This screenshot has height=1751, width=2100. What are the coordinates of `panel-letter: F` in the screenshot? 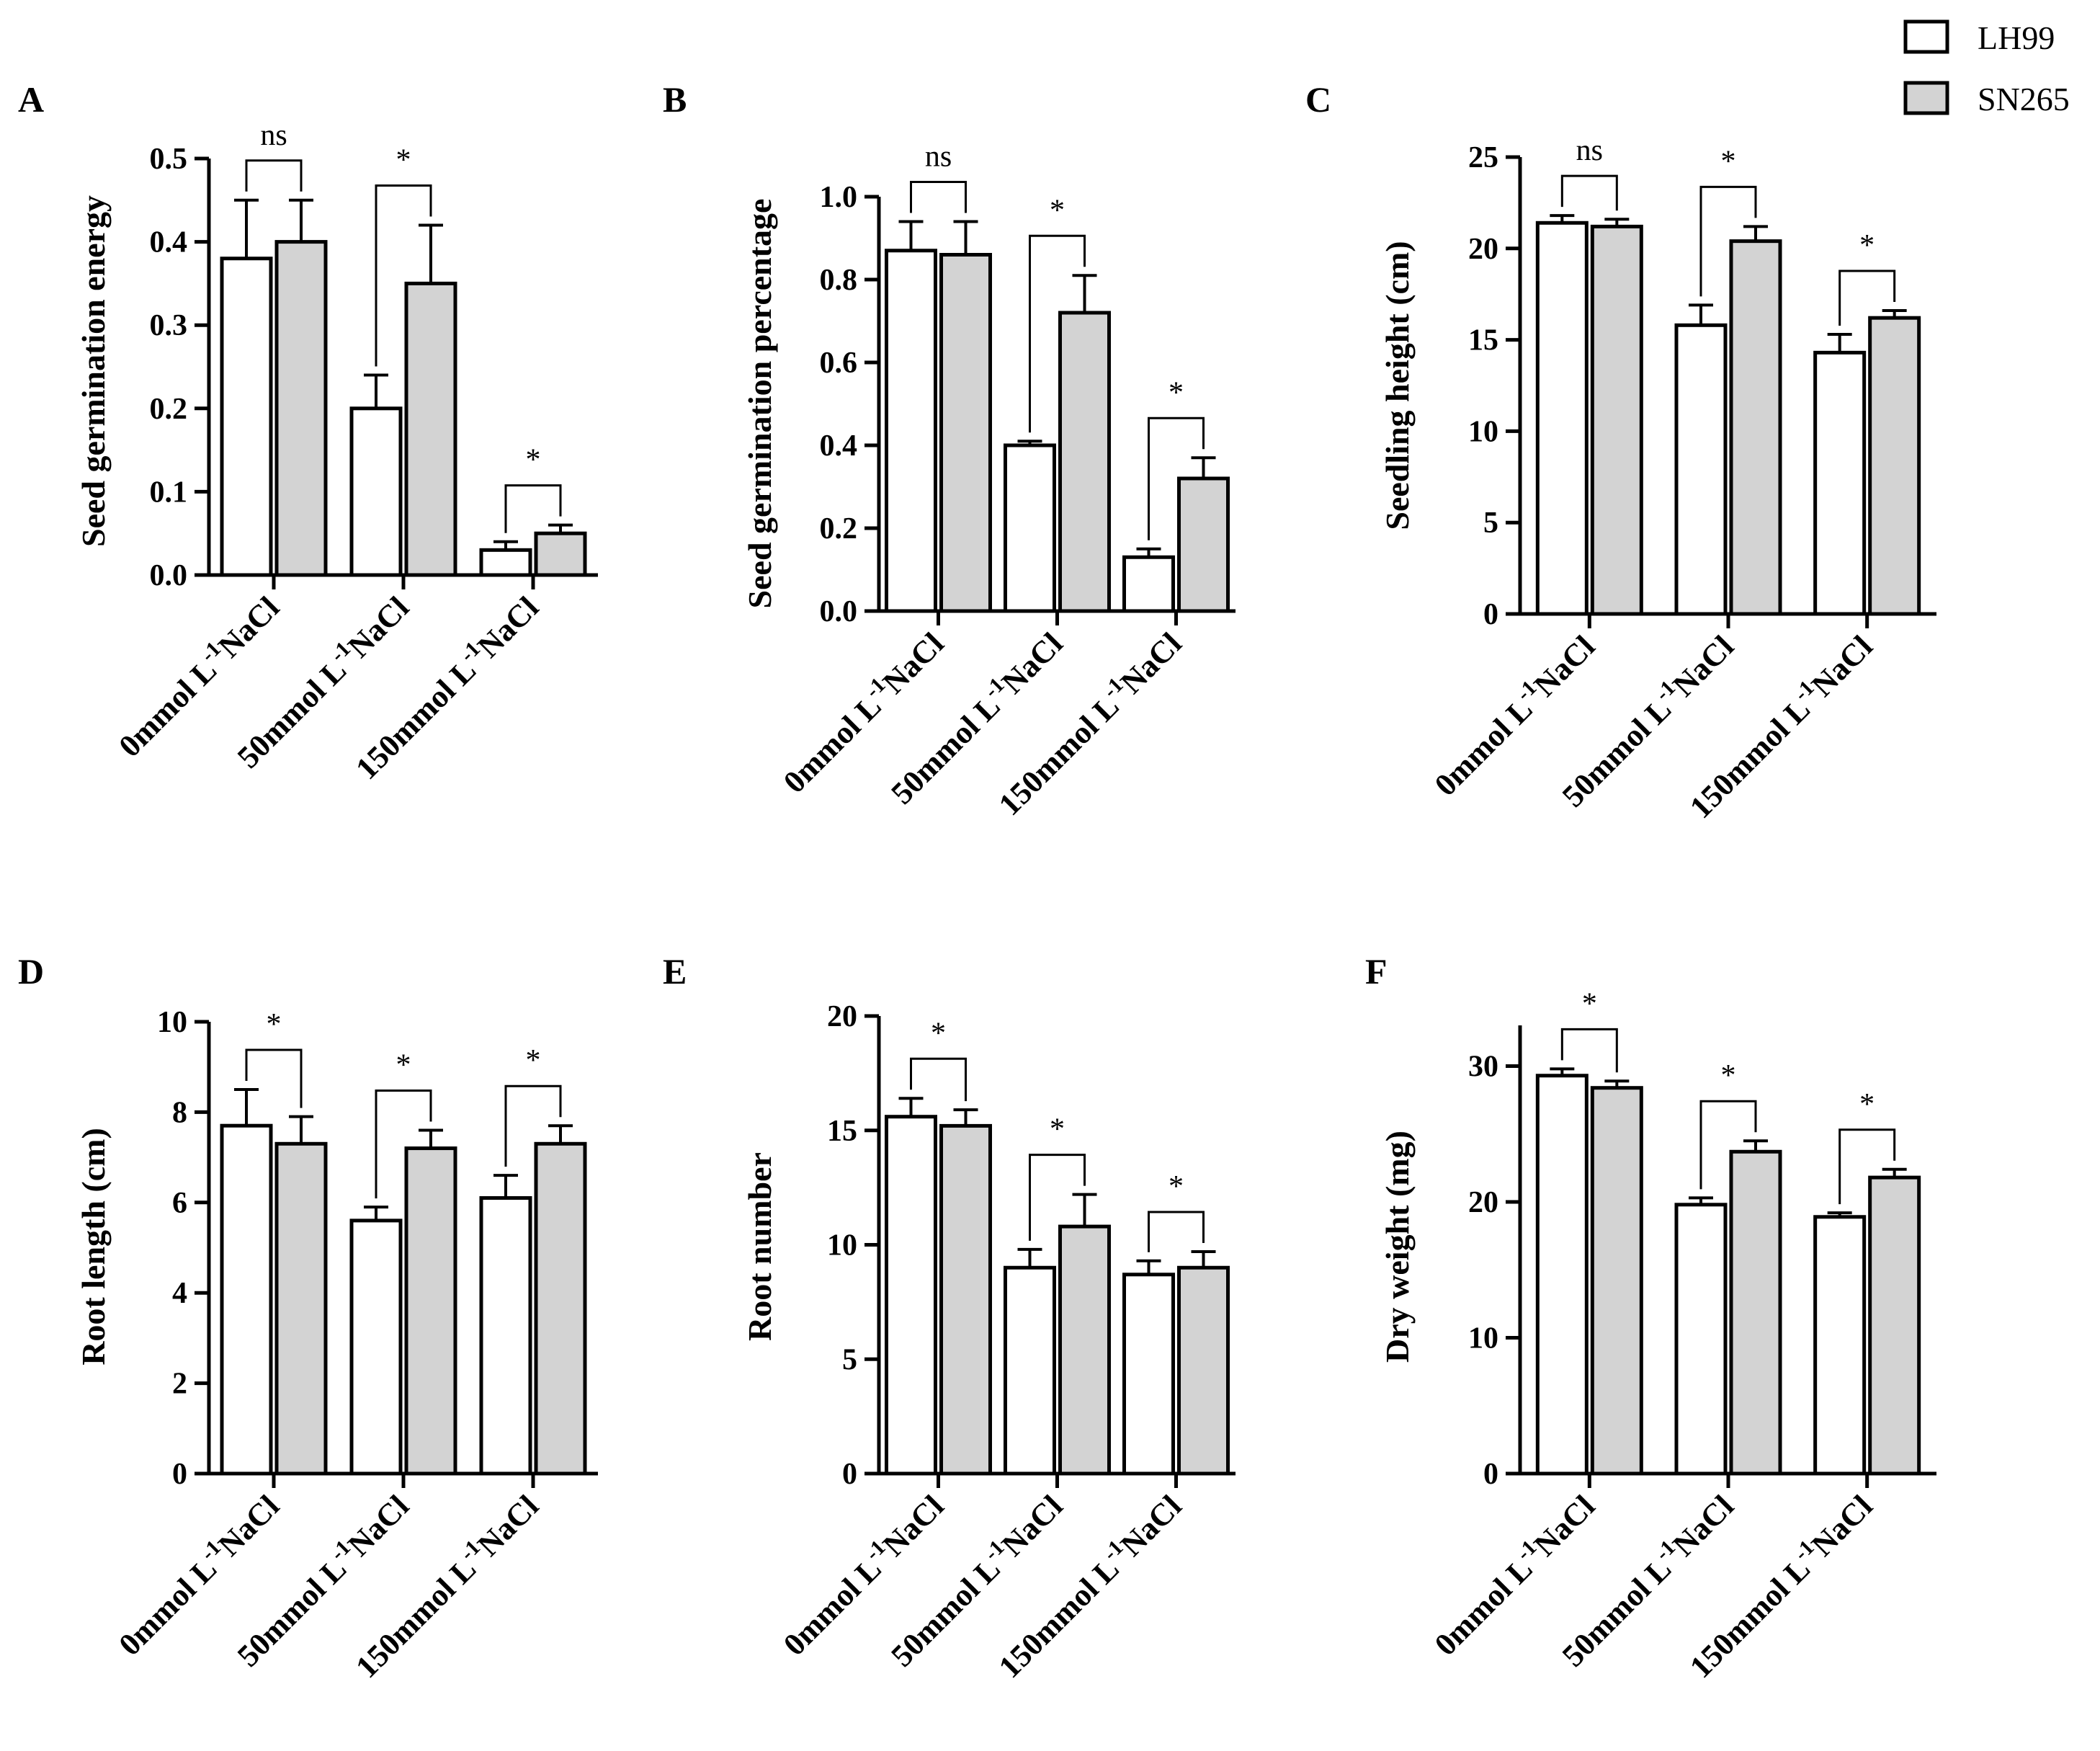 It's located at (1376, 971).